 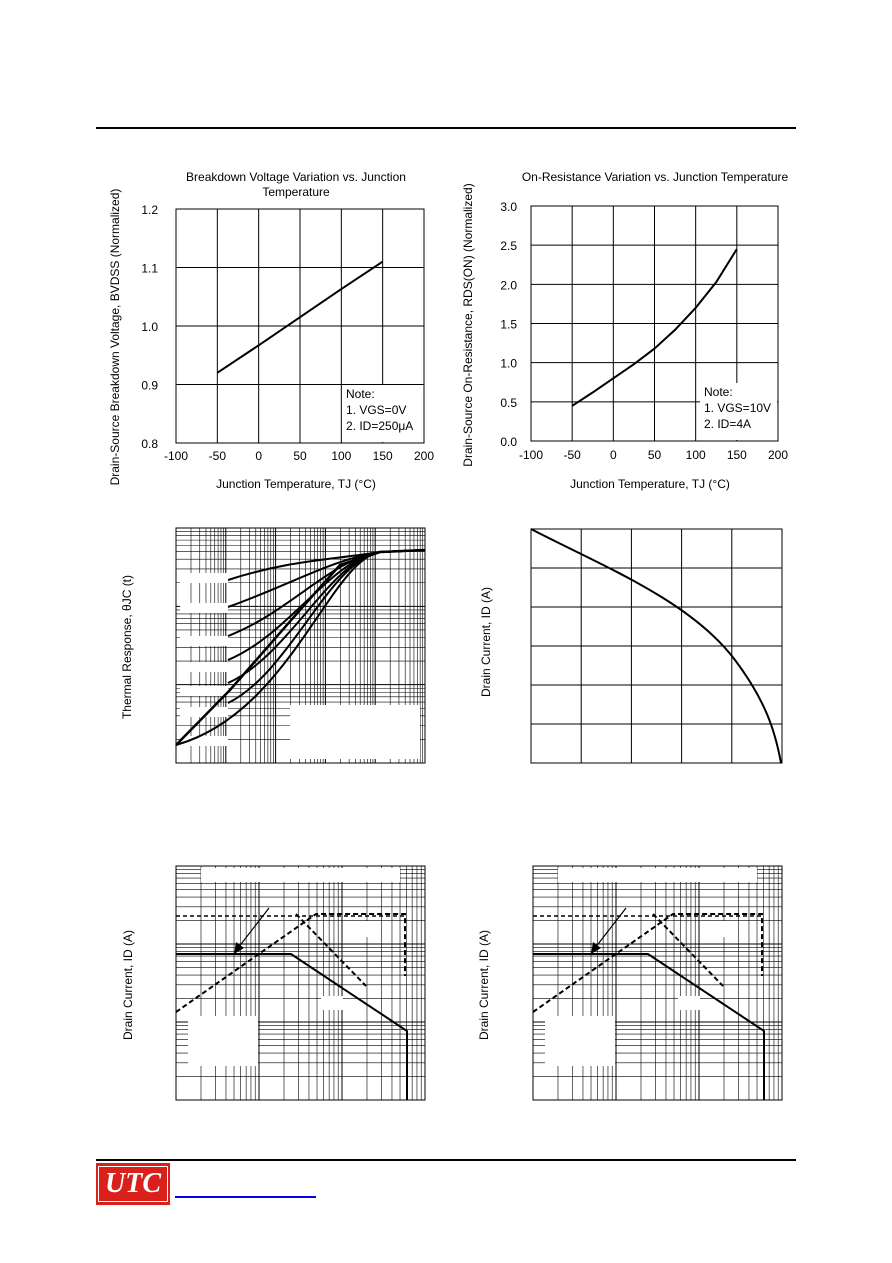 I want to click on ron-note-line-1: Note:, so click(x=718, y=392).